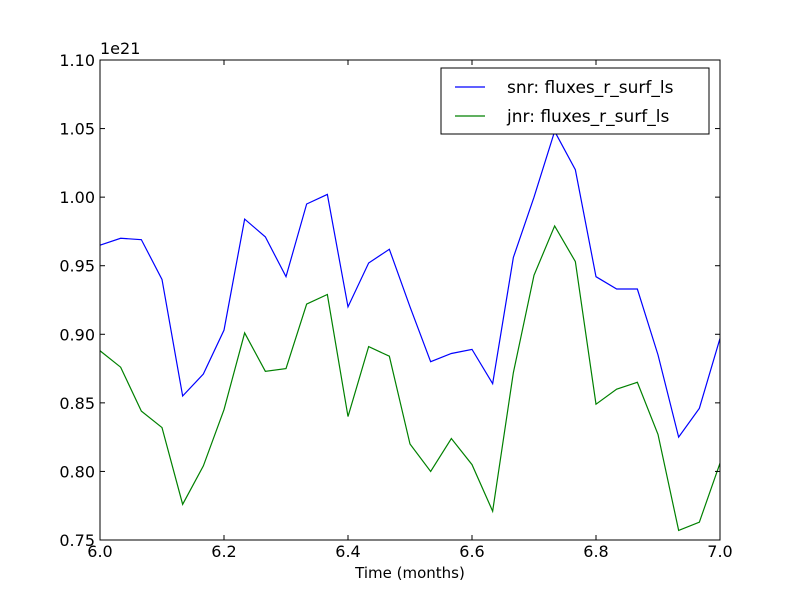  Describe the element at coordinates (77, 471) in the screenshot. I see `y-tick-label: 0.80` at that location.